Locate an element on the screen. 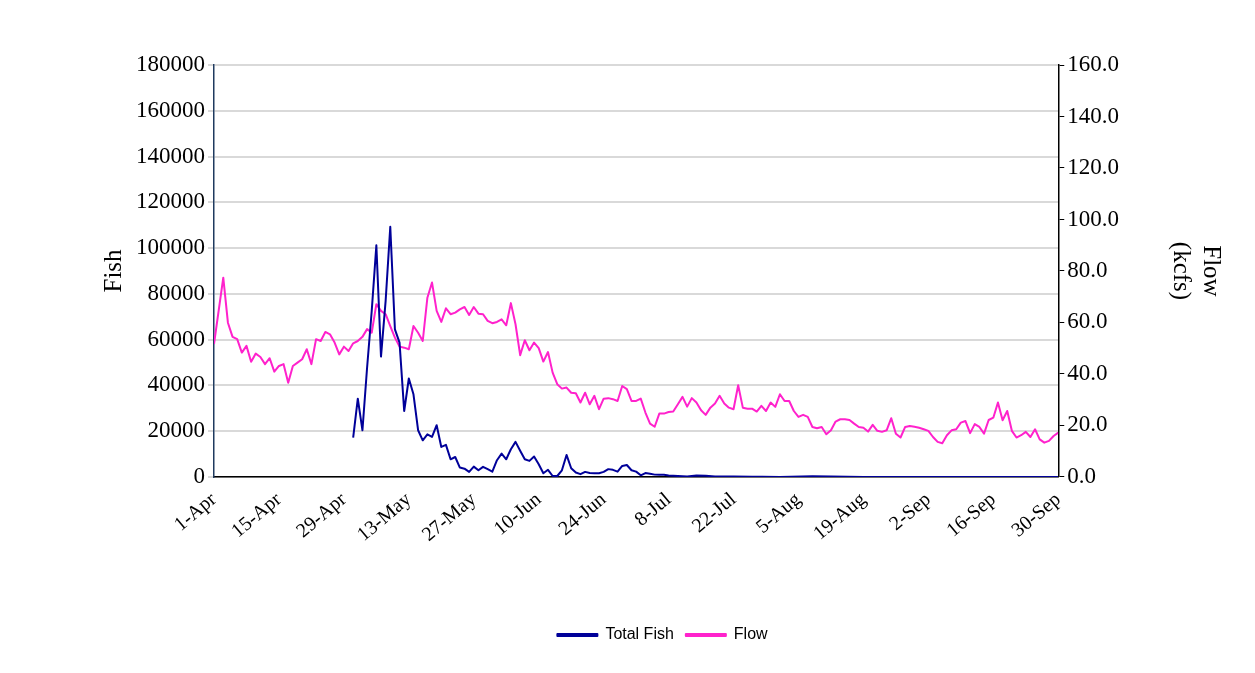  y2-tick-label: 40.0 is located at coordinates (1087, 372).